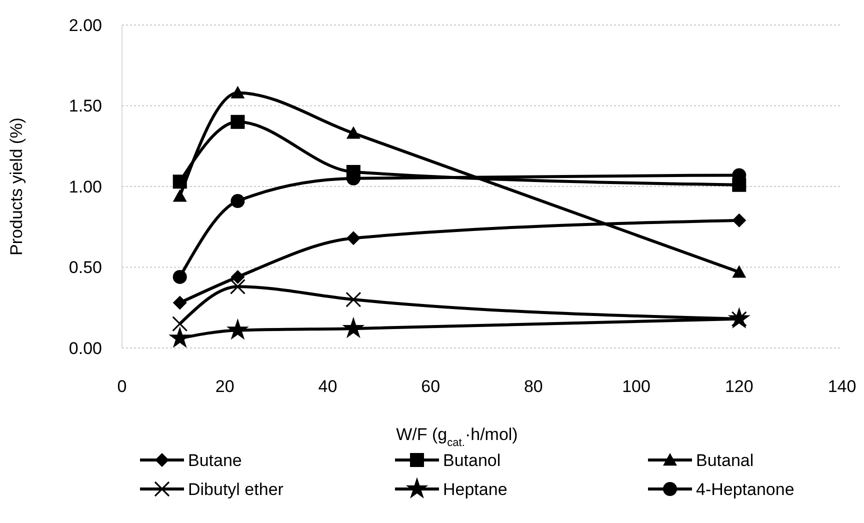 This screenshot has width=864, height=523. What do you see at coordinates (85, 348) in the screenshot?
I see `y-tick-label: 0.00` at bounding box center [85, 348].